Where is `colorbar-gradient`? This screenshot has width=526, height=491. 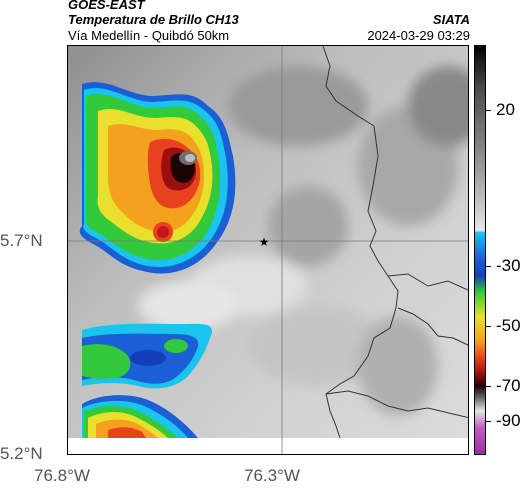
colorbar-gradient is located at coordinates (480, 250).